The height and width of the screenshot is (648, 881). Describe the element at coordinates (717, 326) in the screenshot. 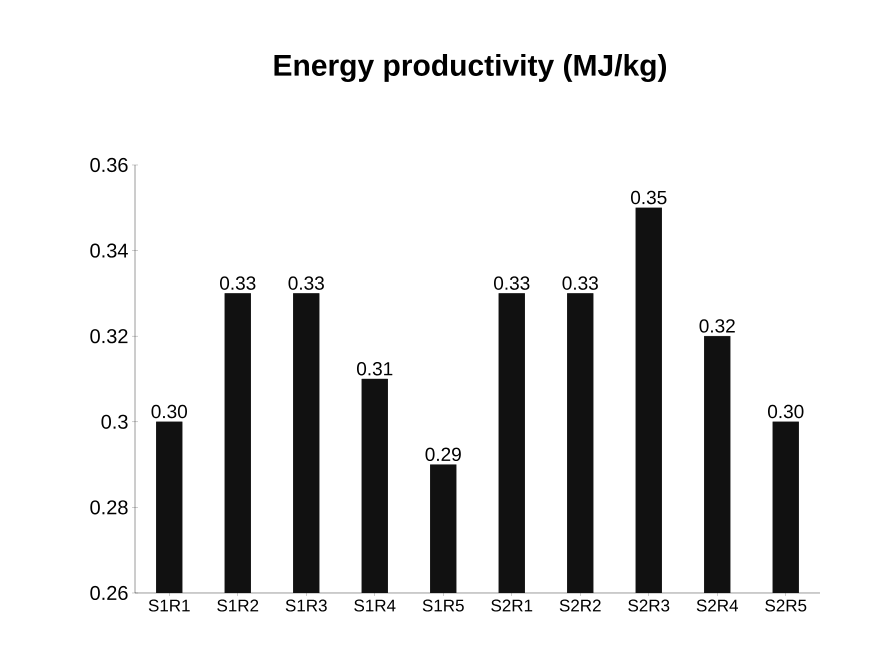

I see `data-label: 0.32` at that location.